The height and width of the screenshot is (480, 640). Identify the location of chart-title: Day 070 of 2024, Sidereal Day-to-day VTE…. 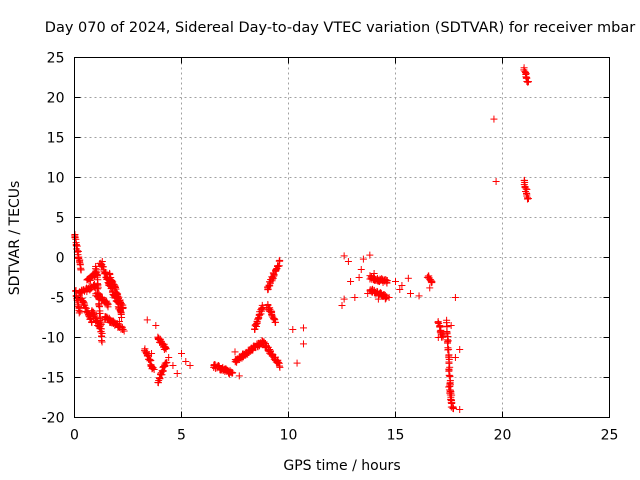
(340, 28).